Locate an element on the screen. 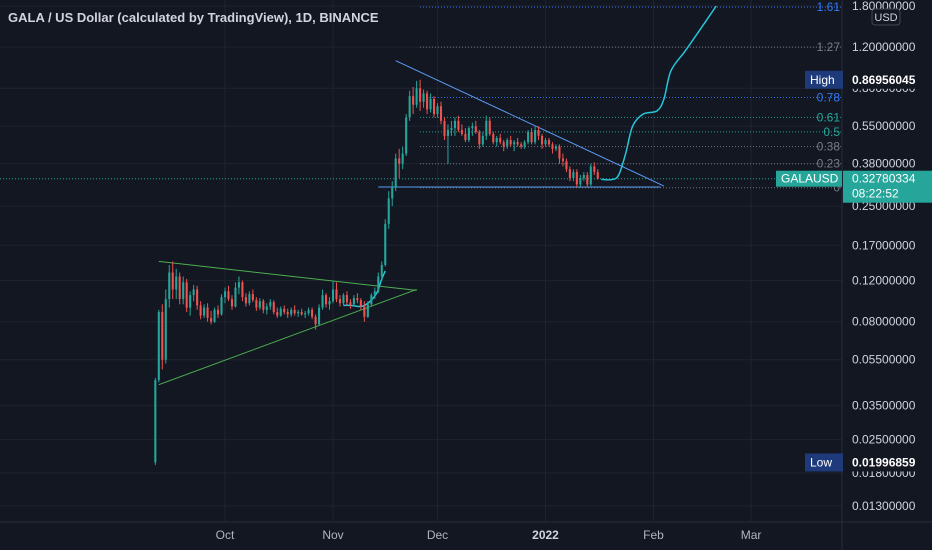 Image resolution: width=932 pixels, height=550 pixels. currency-badge: USD is located at coordinates (886, 17).